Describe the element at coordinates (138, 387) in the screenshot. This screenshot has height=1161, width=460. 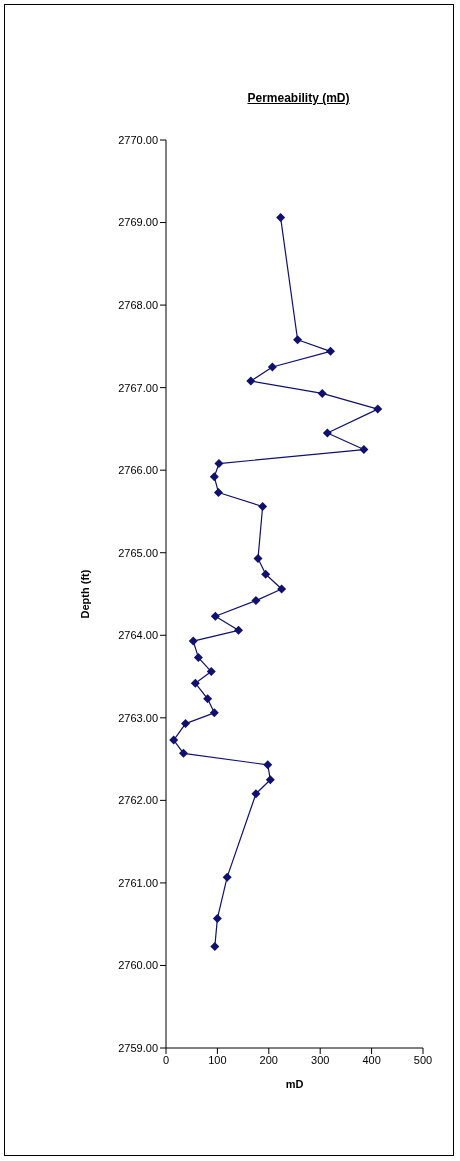
I see `y-tick-label: 2767.00` at that location.